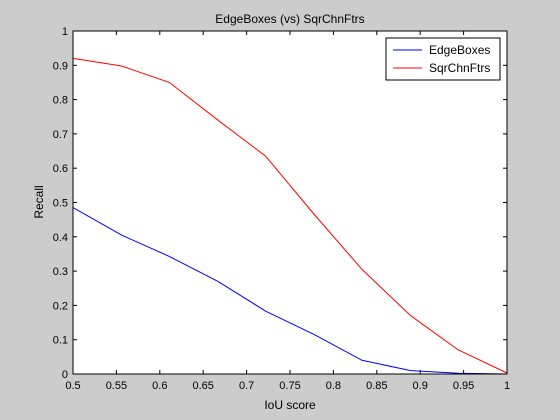 The width and height of the screenshot is (560, 420). What do you see at coordinates (246, 386) in the screenshot?
I see `x-tick-label: 0.7` at bounding box center [246, 386].